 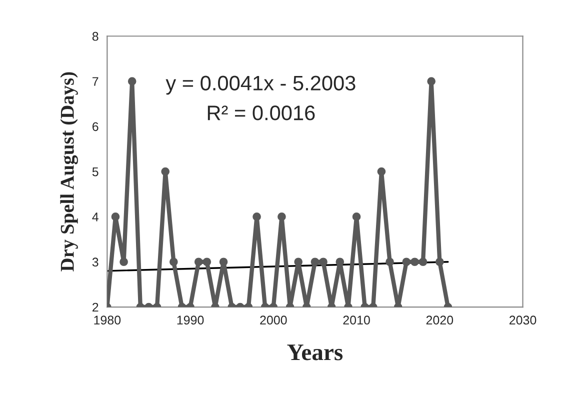 What do you see at coordinates (69, 172) in the screenshot?
I see `y-axis-title: Dry Spell August (Days)` at bounding box center [69, 172].